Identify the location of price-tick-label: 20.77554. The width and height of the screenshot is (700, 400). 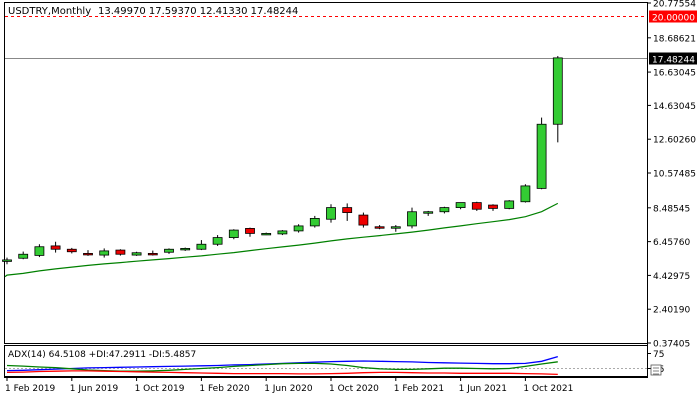
(674, 5).